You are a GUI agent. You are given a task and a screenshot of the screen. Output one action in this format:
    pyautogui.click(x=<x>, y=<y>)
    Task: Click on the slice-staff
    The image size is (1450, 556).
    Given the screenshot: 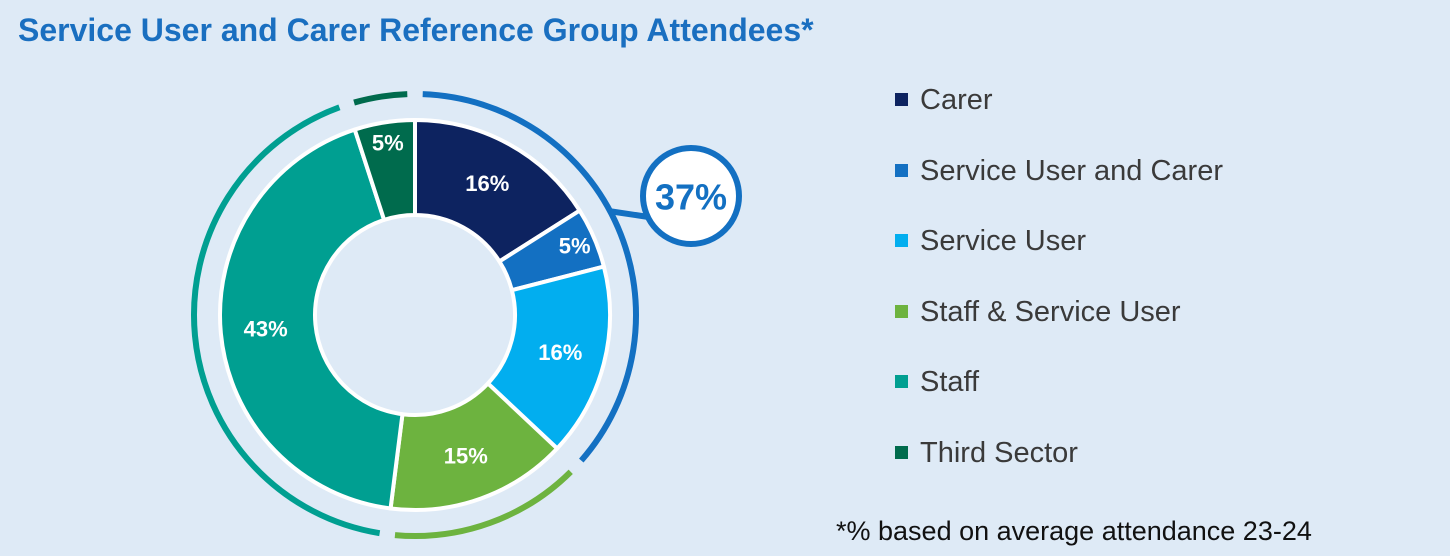 What is the action you would take?
    pyautogui.click(x=311, y=319)
    